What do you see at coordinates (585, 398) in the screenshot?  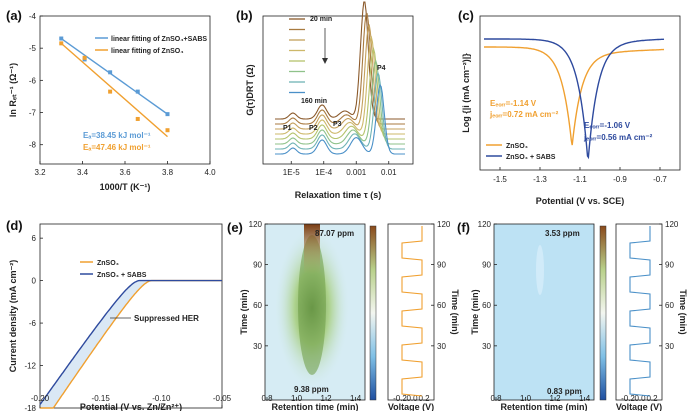 I see `xtick-label-f-3: 1.4` at bounding box center [585, 398].